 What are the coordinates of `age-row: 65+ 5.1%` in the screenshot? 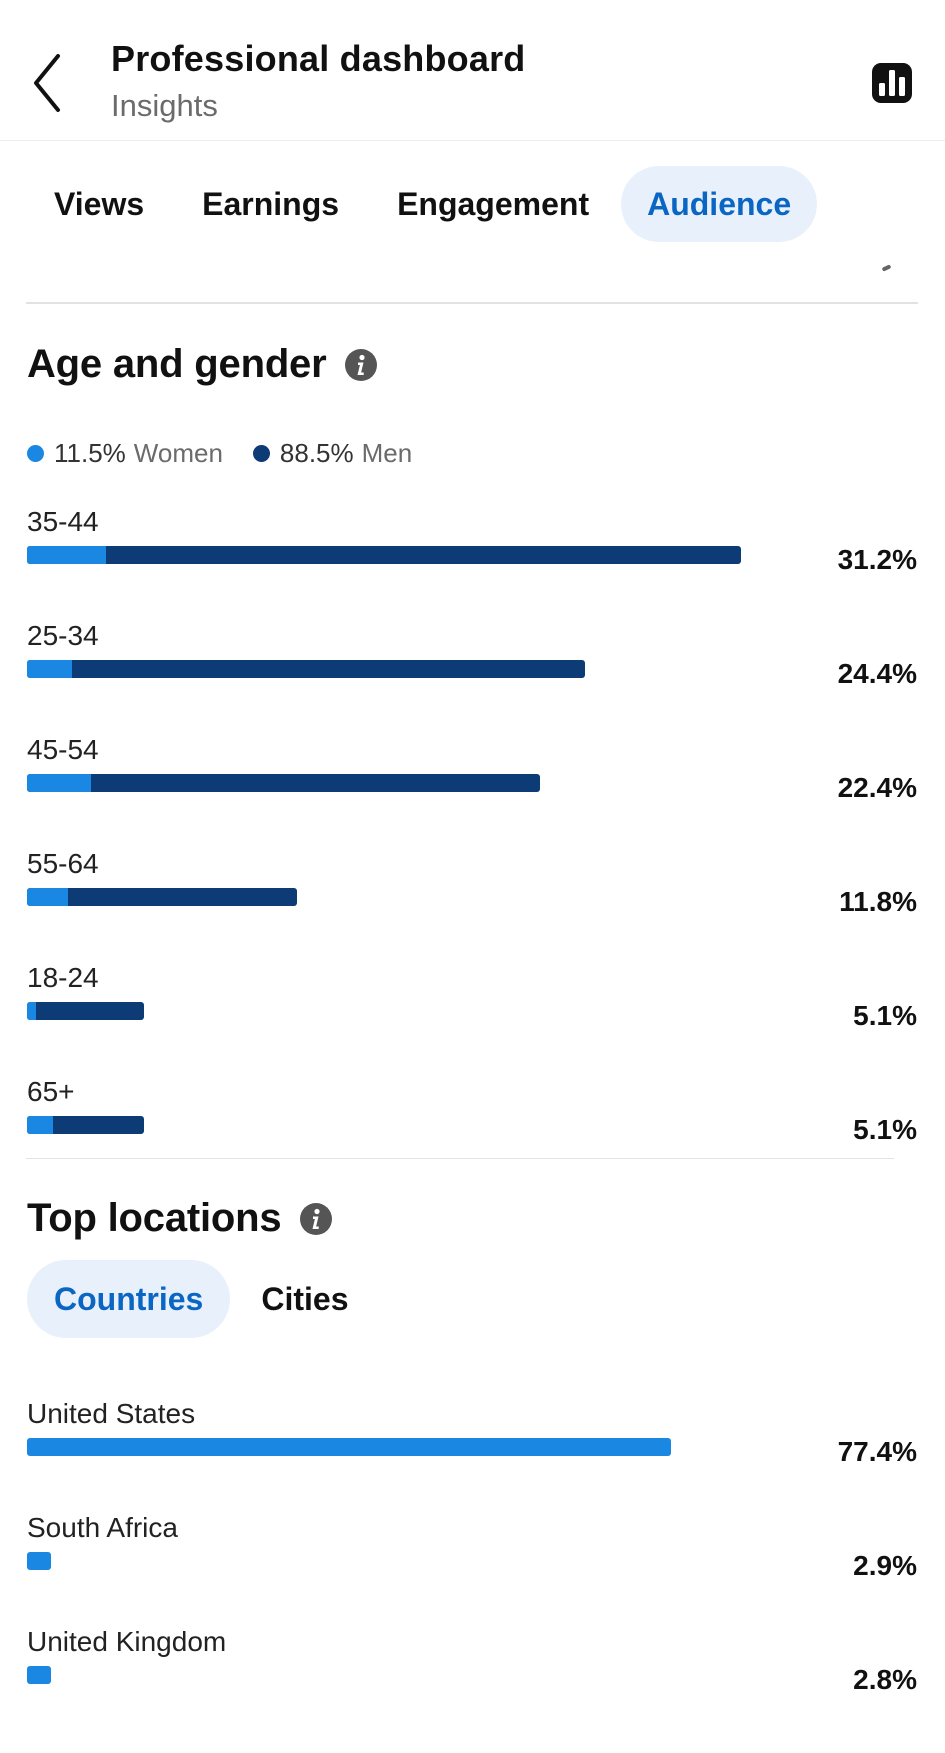 It's located at (472, 1126).